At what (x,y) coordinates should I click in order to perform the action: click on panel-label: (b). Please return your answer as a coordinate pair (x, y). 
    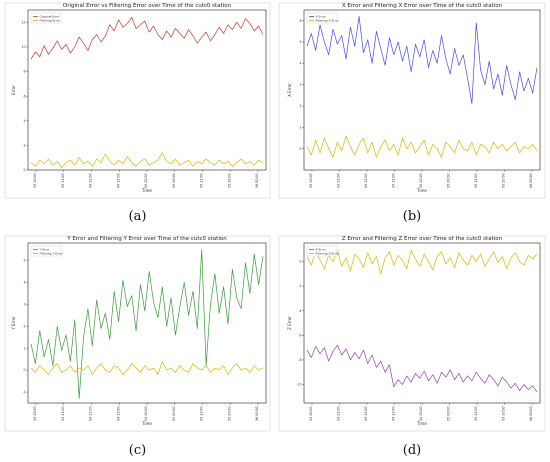
    Looking at the image, I should click on (412, 216).